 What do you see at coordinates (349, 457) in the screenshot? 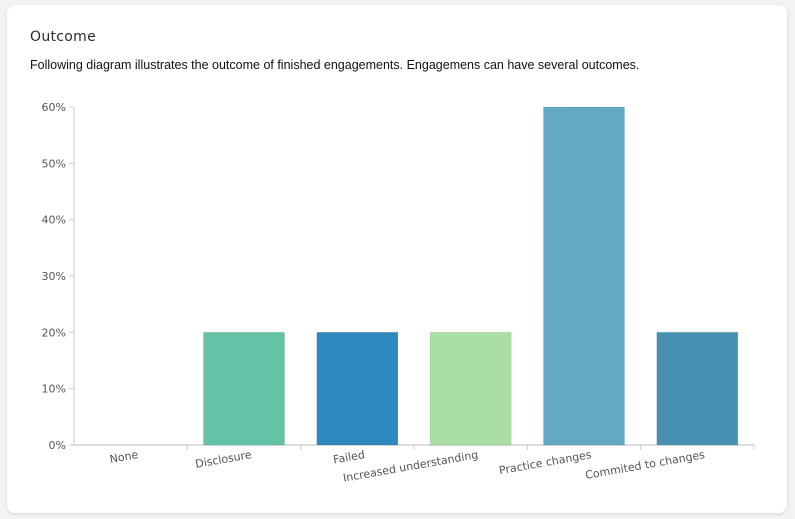
I see `x-category-label: Failed` at bounding box center [349, 457].